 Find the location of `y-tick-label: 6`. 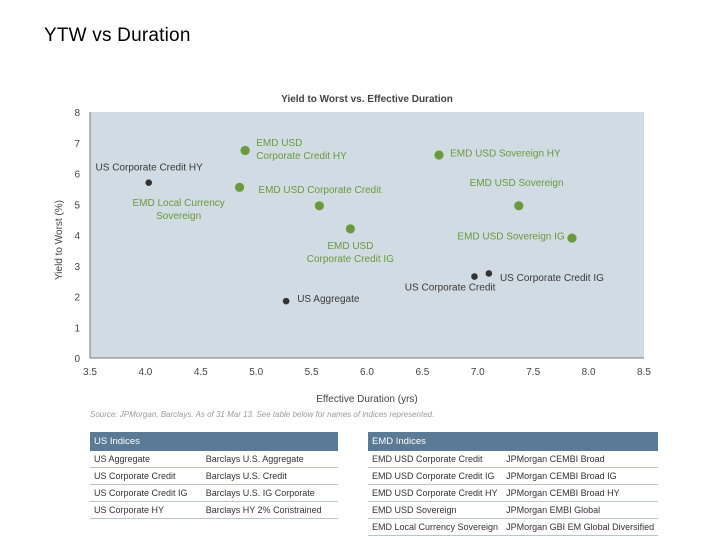

y-tick-label: 6 is located at coordinates (77, 175).